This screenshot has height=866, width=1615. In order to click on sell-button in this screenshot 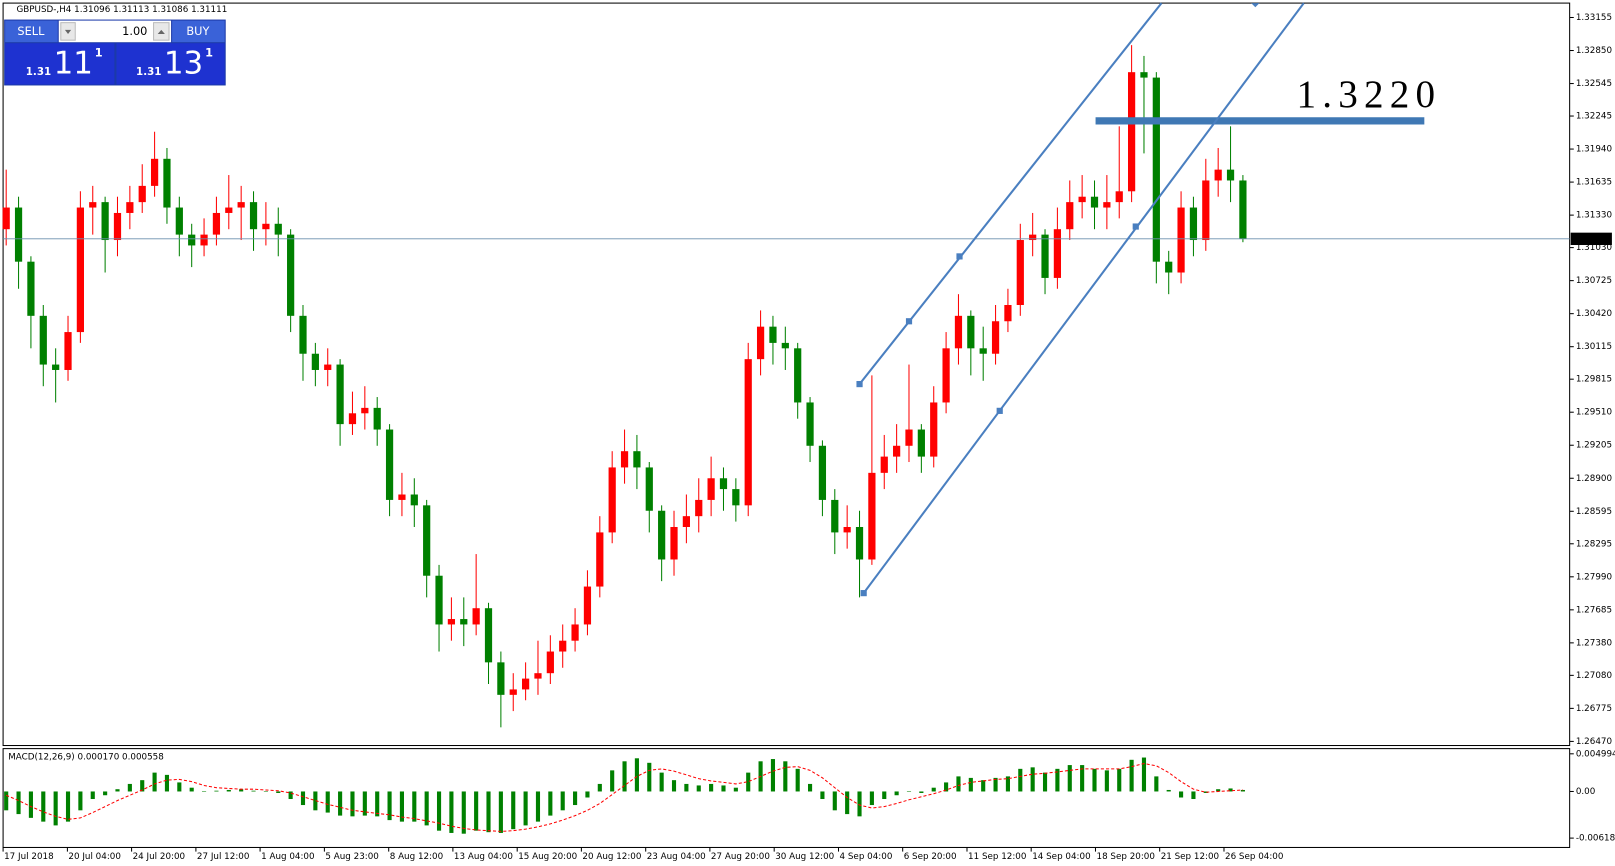, I will do `click(31, 31)`.